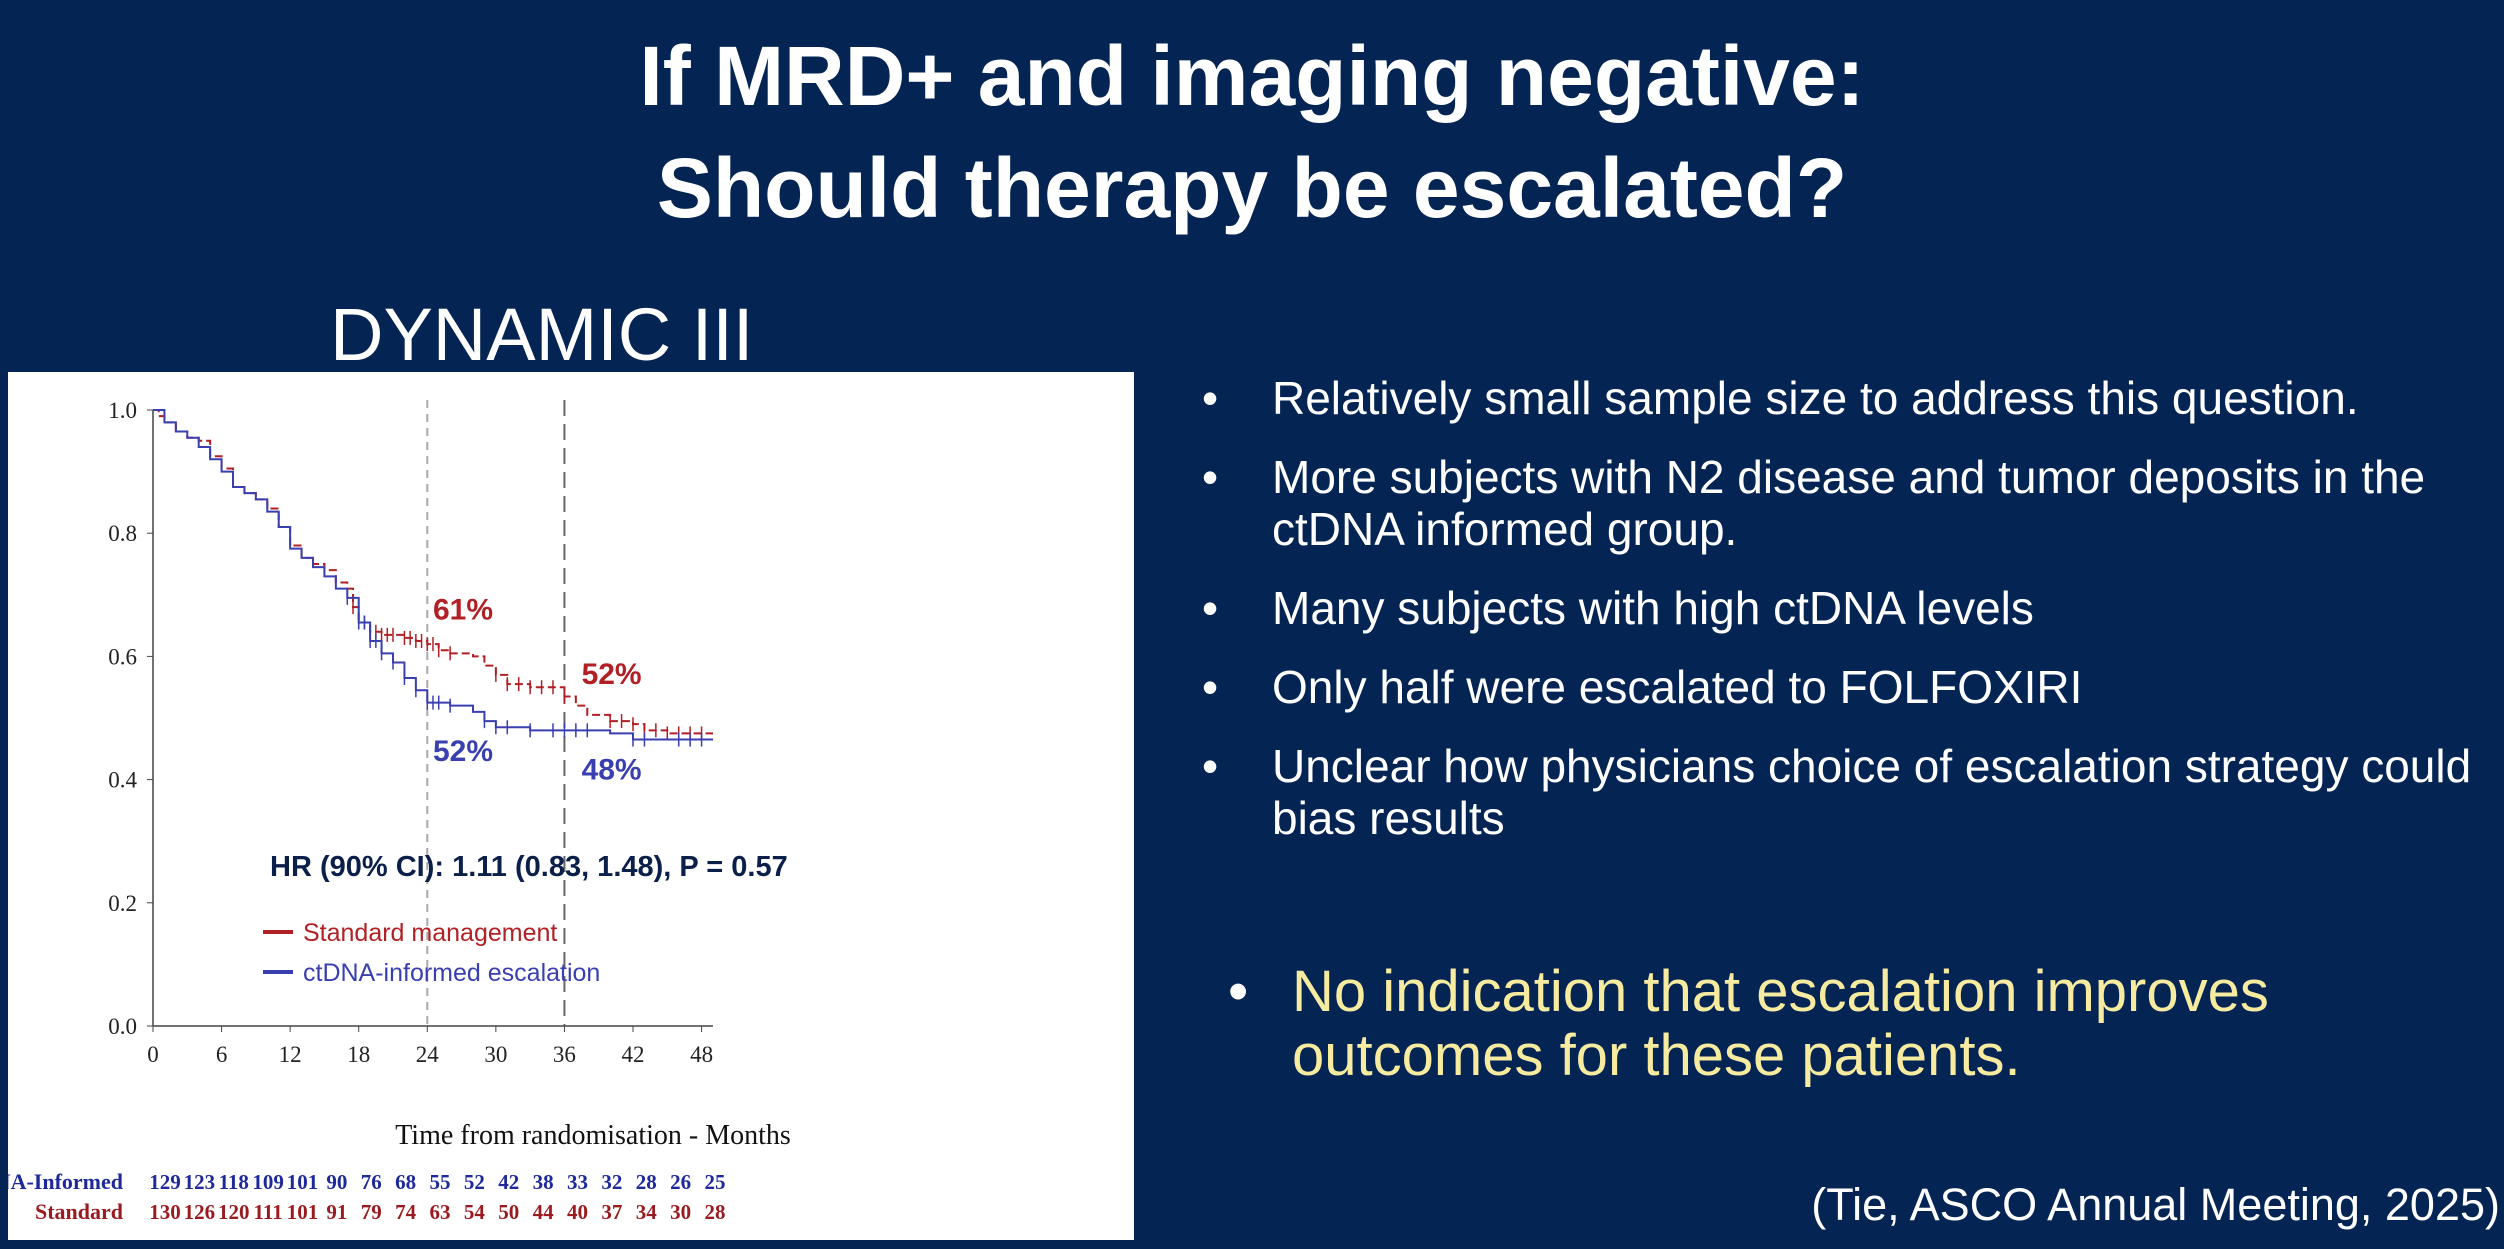 The width and height of the screenshot is (2504, 1249). What do you see at coordinates (508, 1212) in the screenshot?
I see `risk-table-value: 50` at bounding box center [508, 1212].